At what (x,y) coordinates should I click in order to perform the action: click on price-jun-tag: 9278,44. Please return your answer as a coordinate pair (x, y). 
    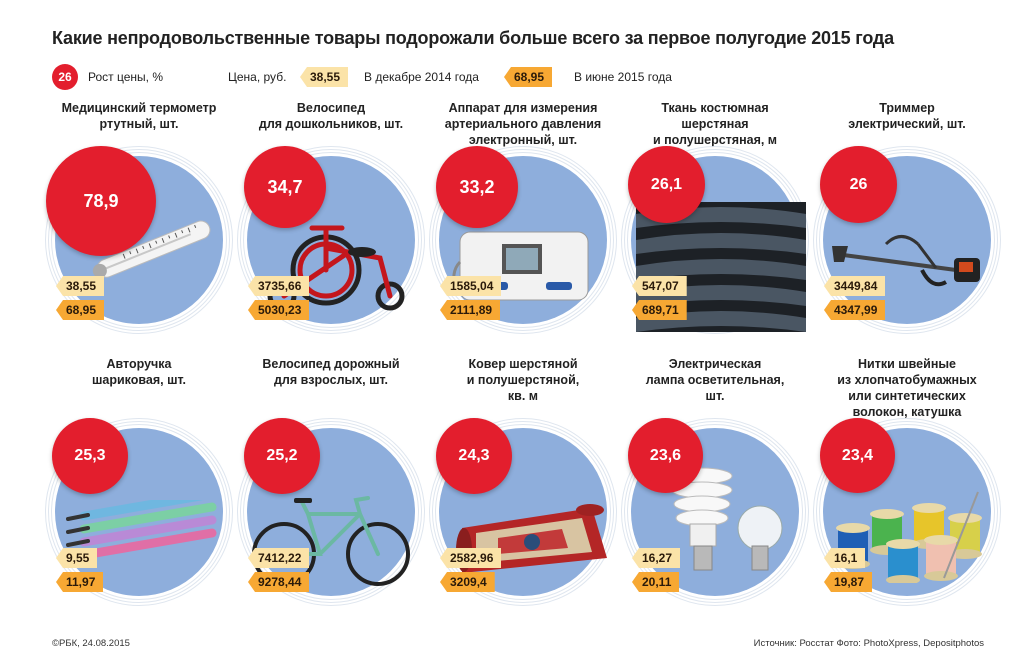
    Looking at the image, I should click on (279, 582).